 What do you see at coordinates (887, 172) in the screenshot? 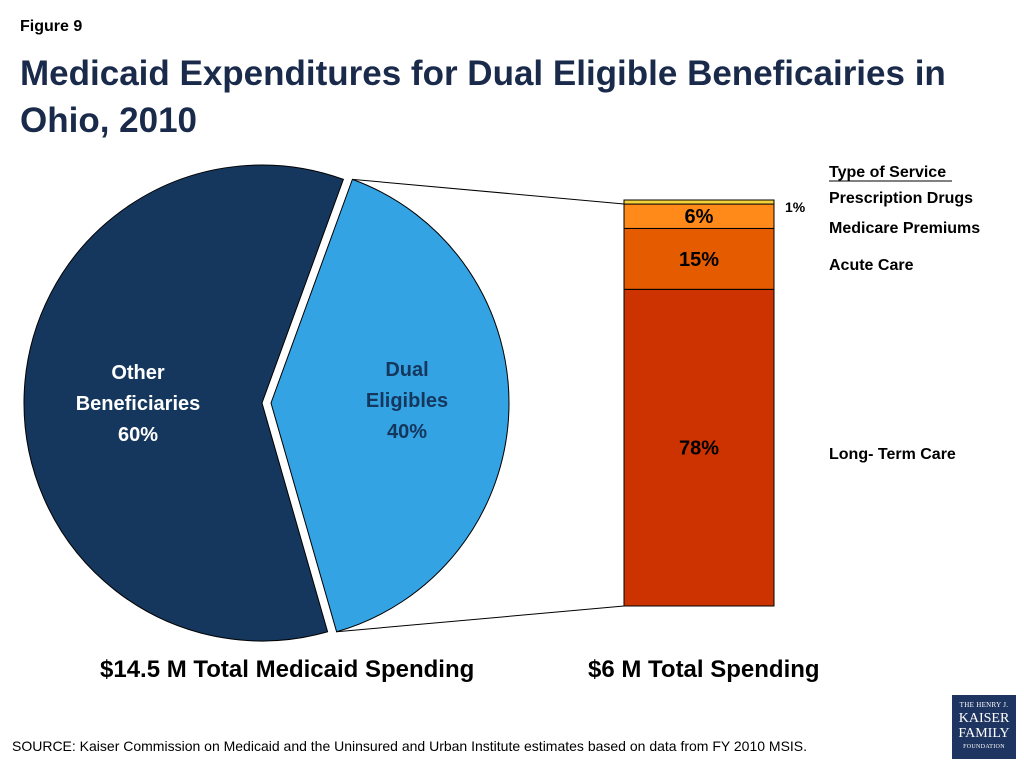
I see `legend-title: Type of Service` at bounding box center [887, 172].